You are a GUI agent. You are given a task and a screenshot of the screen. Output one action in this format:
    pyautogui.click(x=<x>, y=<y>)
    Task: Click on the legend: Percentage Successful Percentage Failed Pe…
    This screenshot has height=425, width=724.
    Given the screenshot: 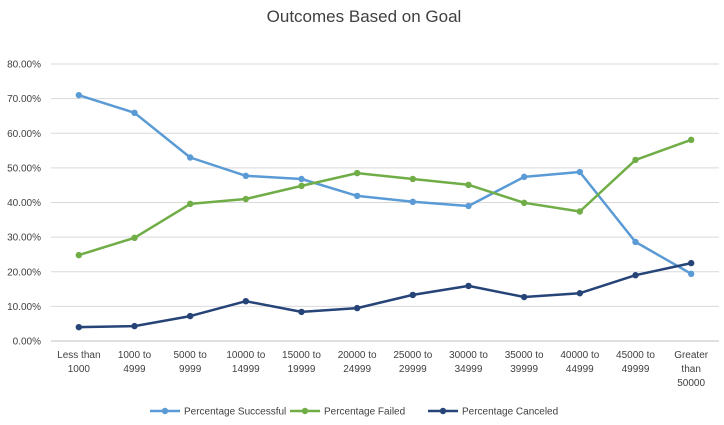 What is the action you would take?
    pyautogui.click(x=354, y=412)
    